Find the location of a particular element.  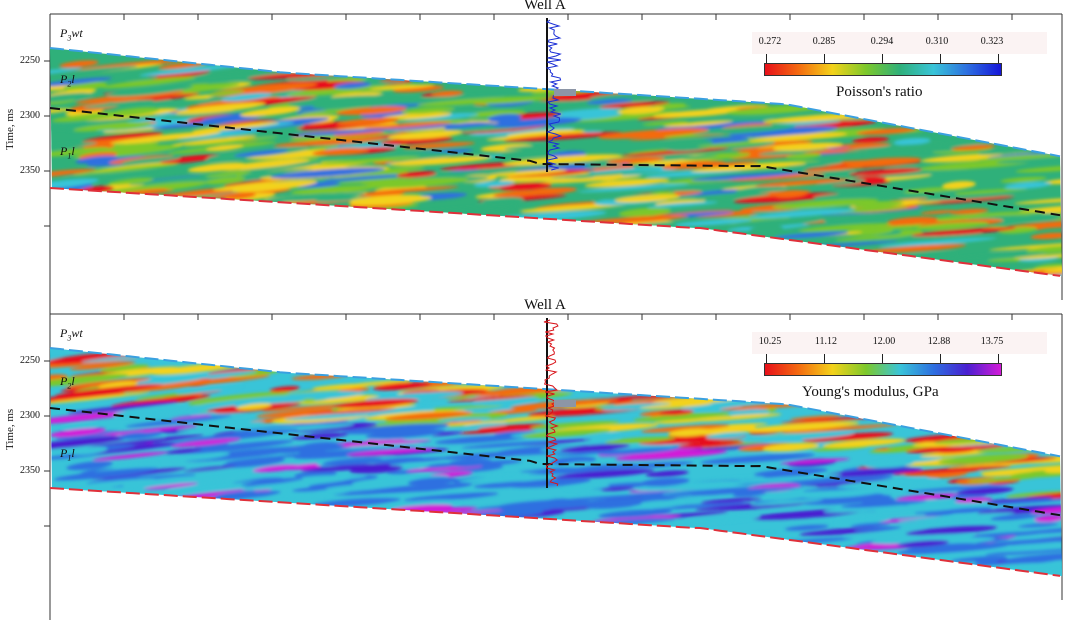

legend-title: Young's modulus, GPa is located at coordinates (870, 392).